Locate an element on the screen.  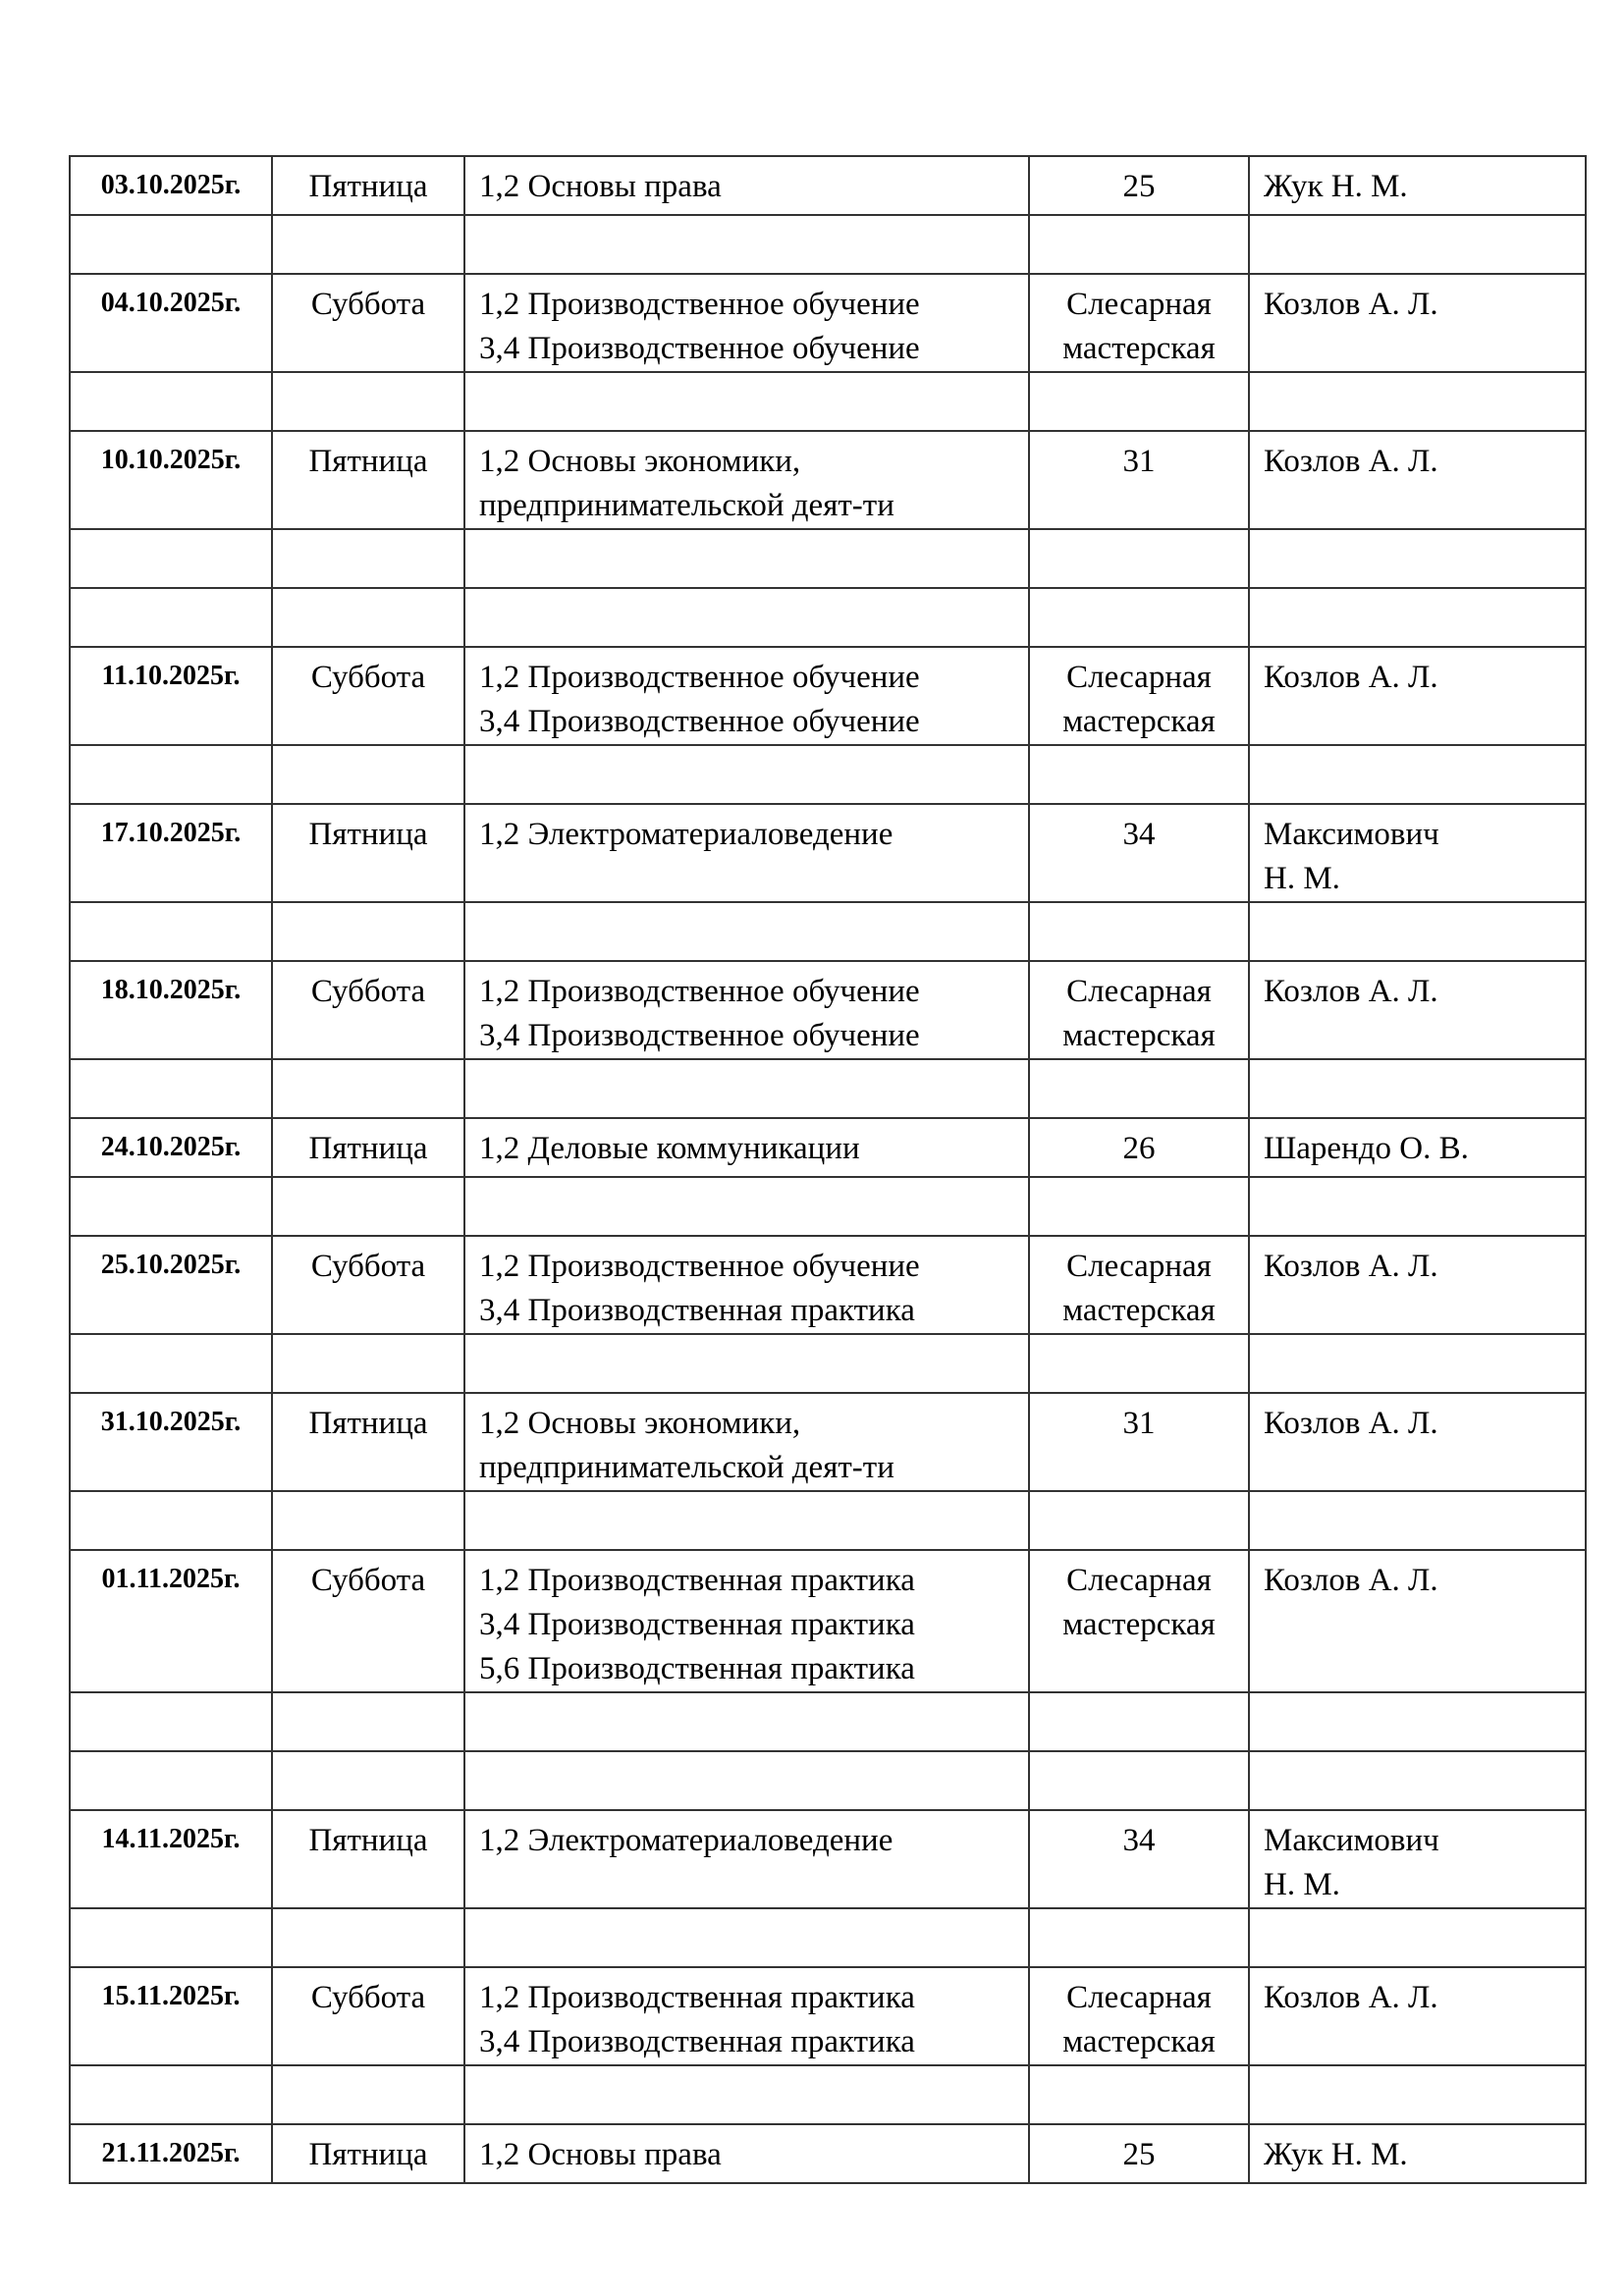
date-cell: 31.10.2025г. is located at coordinates (171, 1442).